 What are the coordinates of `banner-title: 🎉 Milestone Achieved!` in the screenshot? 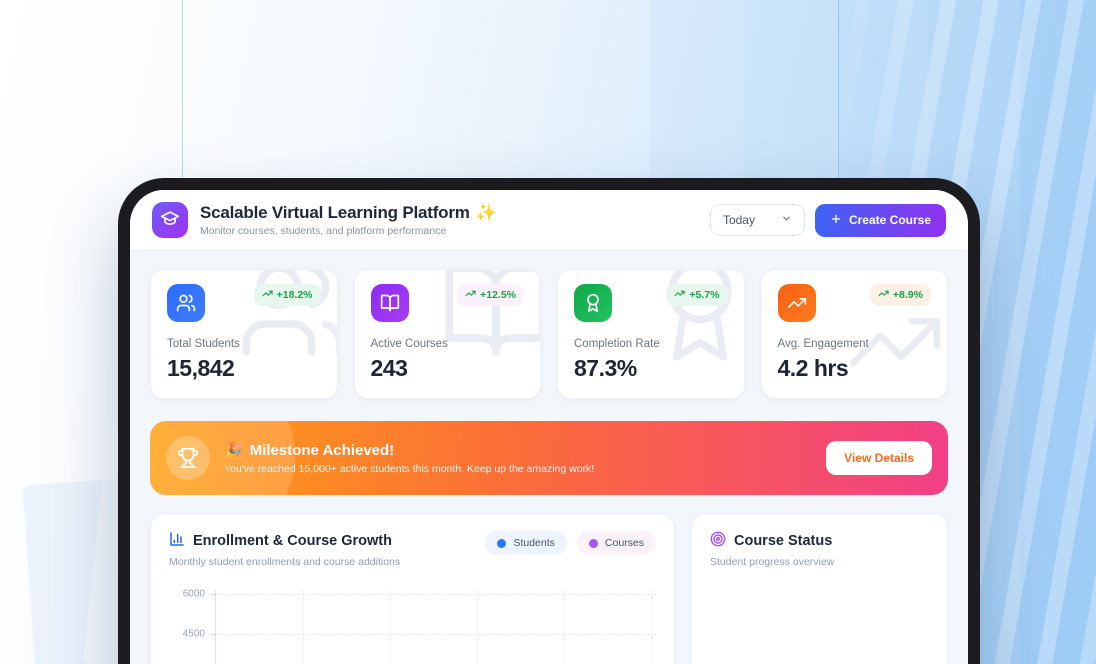 It's located at (409, 450).